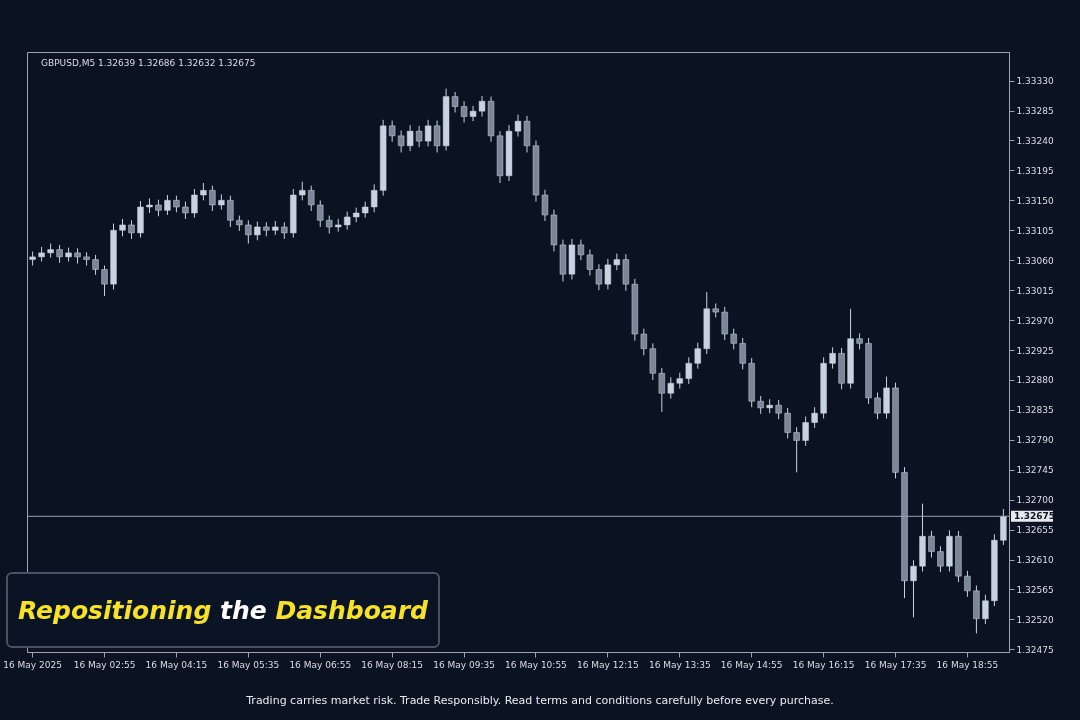  What do you see at coordinates (248, 664) in the screenshot?
I see `x-tick-label: 16 May 05:35` at bounding box center [248, 664].